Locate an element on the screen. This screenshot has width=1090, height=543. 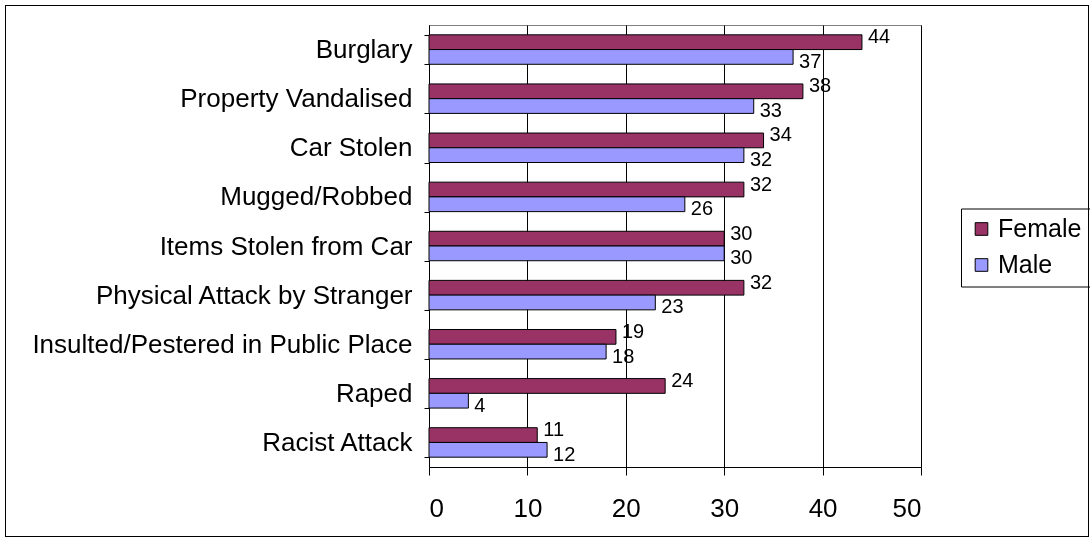
data-label: 33 is located at coordinates (770, 110).